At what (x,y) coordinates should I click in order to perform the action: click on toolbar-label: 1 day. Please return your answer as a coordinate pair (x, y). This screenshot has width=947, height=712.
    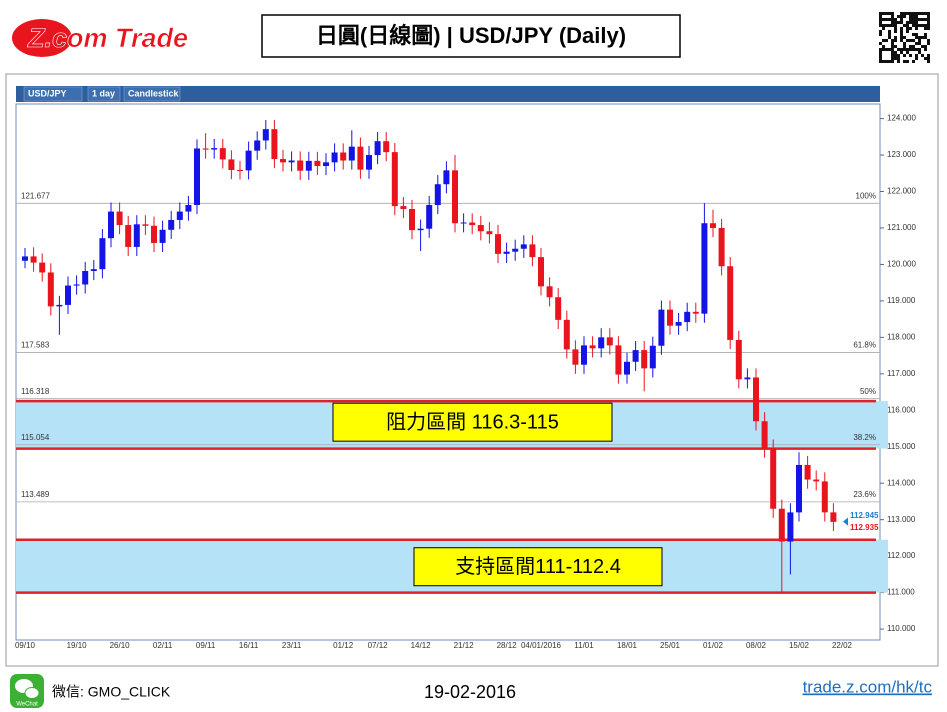
    Looking at the image, I should click on (103, 93).